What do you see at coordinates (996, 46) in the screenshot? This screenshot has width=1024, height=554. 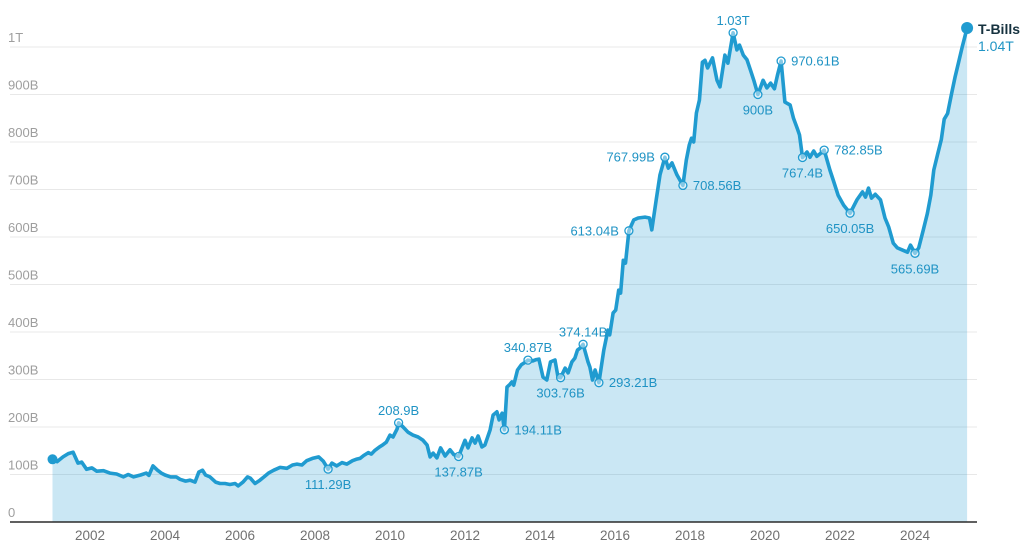 I see `series-end-label-value: 1.04T` at bounding box center [996, 46].